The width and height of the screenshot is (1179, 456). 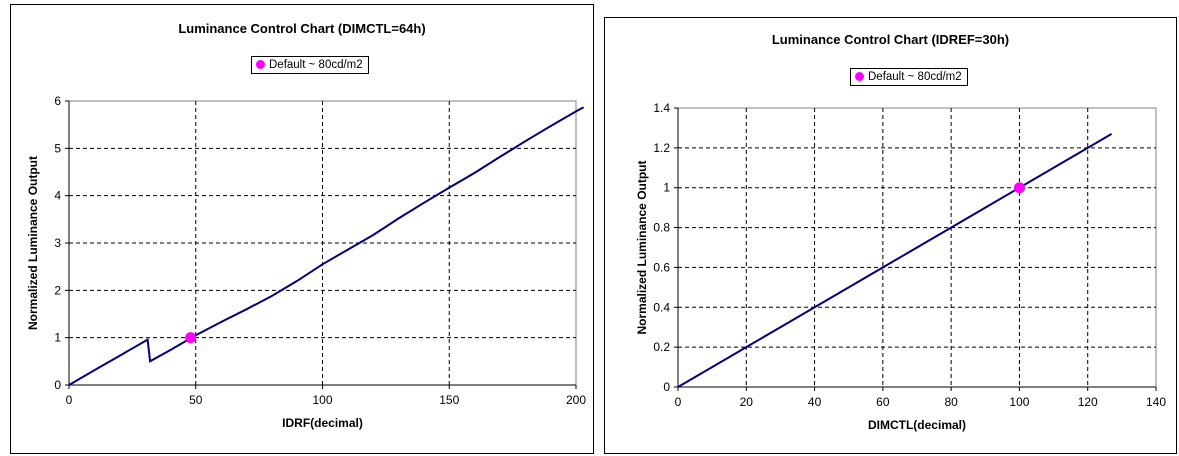 What do you see at coordinates (661, 307) in the screenshot?
I see `y-tick-label: 0.4` at bounding box center [661, 307].